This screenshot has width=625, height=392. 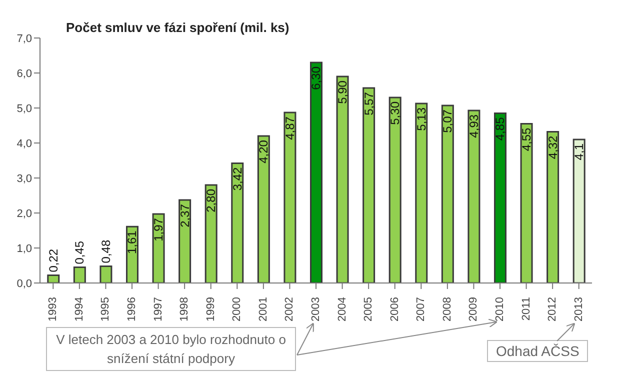 What do you see at coordinates (552, 309) in the screenshot?
I see `x-tick-label: 2012` at bounding box center [552, 309].